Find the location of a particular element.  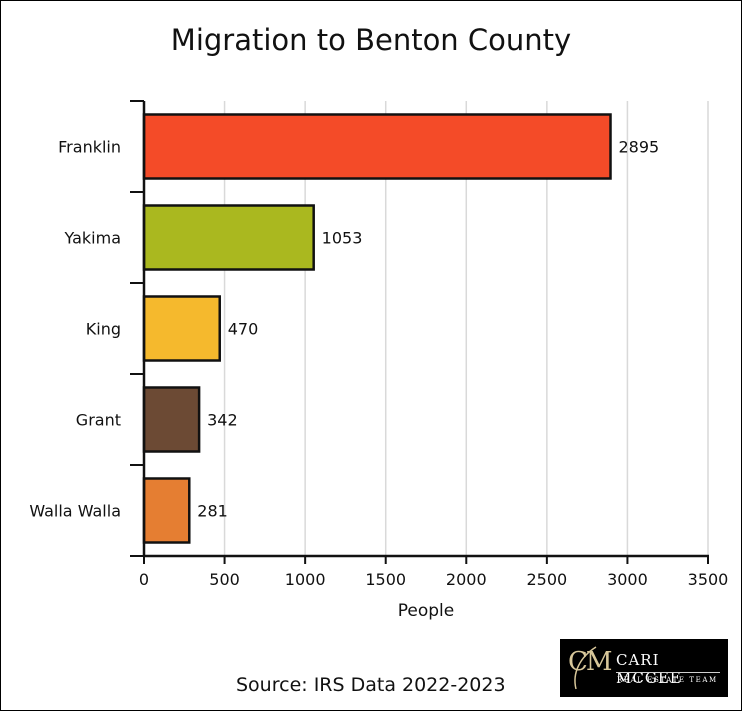

category-label: Grant is located at coordinates (98, 420).